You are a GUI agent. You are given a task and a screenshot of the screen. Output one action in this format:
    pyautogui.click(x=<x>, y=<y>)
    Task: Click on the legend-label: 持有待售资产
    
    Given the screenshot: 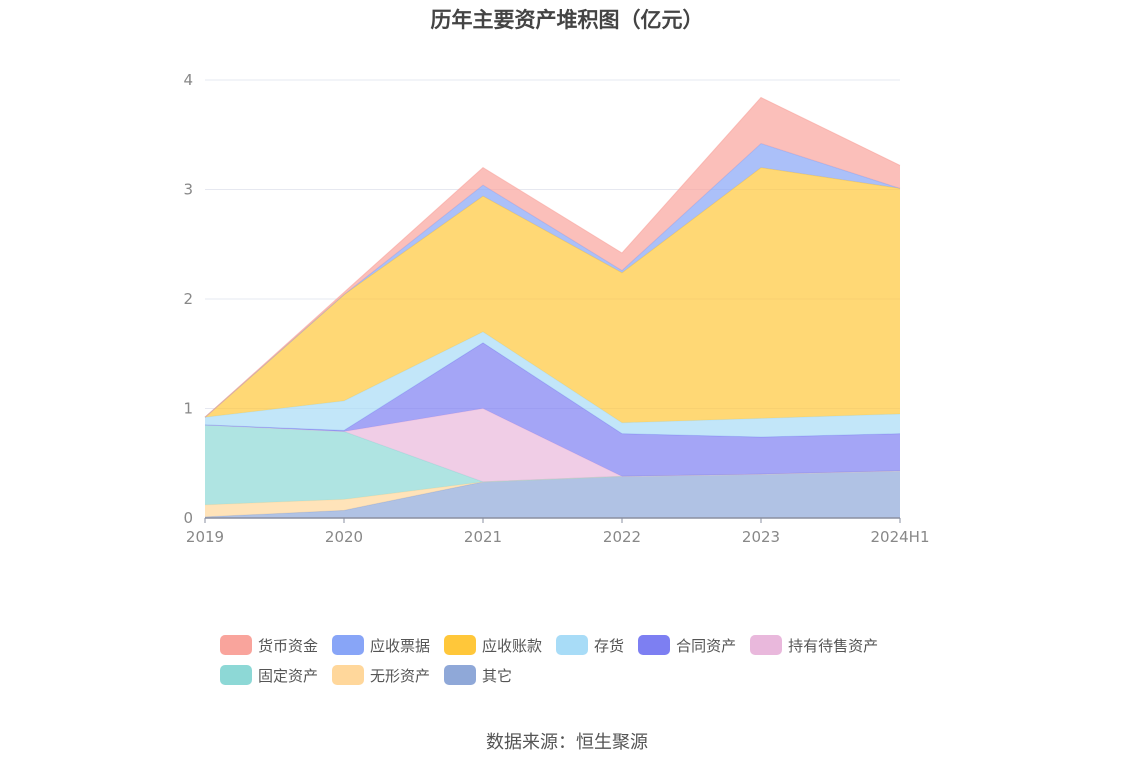 What is the action you would take?
    pyautogui.click(x=833, y=645)
    